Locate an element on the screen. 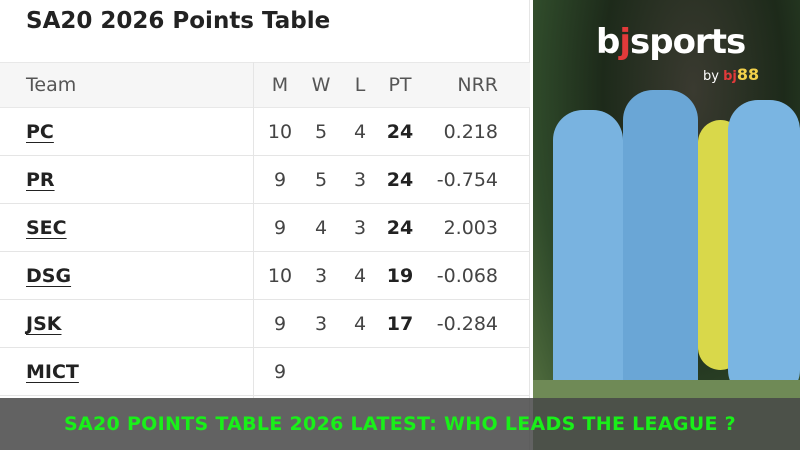  col-l: L is located at coordinates (360, 85).